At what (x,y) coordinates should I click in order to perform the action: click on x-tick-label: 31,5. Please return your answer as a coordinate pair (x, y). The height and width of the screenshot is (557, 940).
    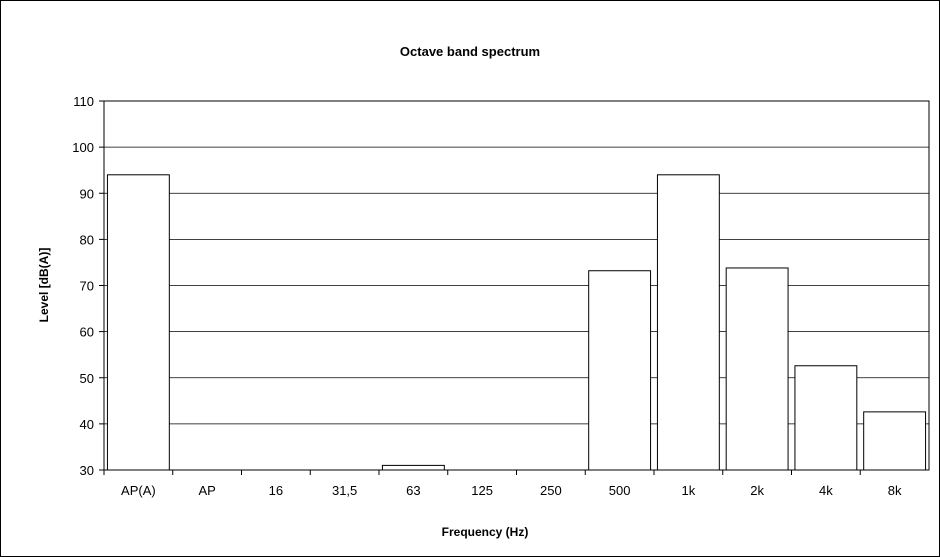
    Looking at the image, I should click on (344, 490).